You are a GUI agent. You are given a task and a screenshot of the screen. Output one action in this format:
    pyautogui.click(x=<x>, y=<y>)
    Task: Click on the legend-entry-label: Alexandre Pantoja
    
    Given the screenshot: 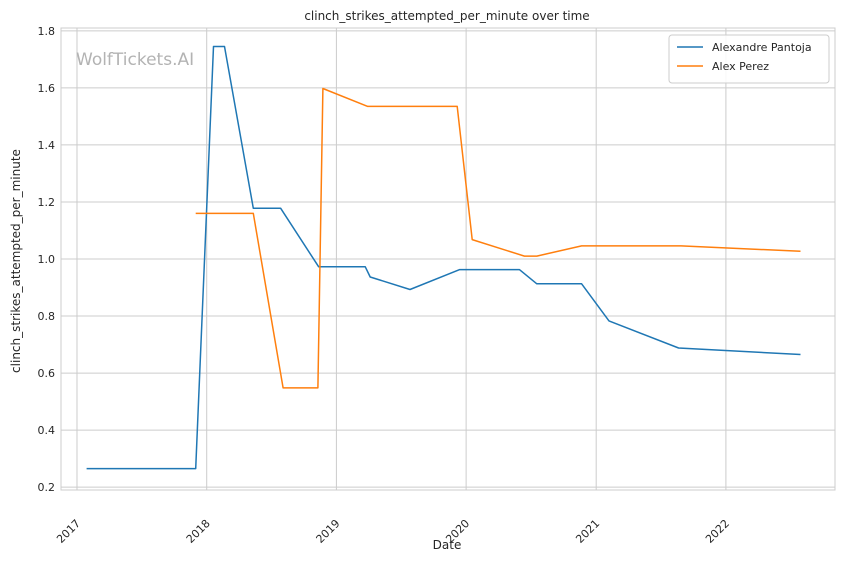 What is the action you would take?
    pyautogui.click(x=762, y=47)
    